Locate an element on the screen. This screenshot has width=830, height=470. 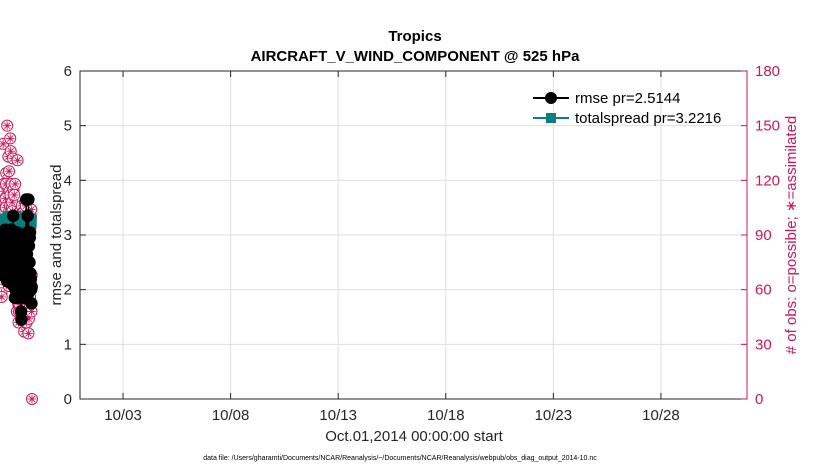
y-tick-label: 2 is located at coordinates (68, 290).